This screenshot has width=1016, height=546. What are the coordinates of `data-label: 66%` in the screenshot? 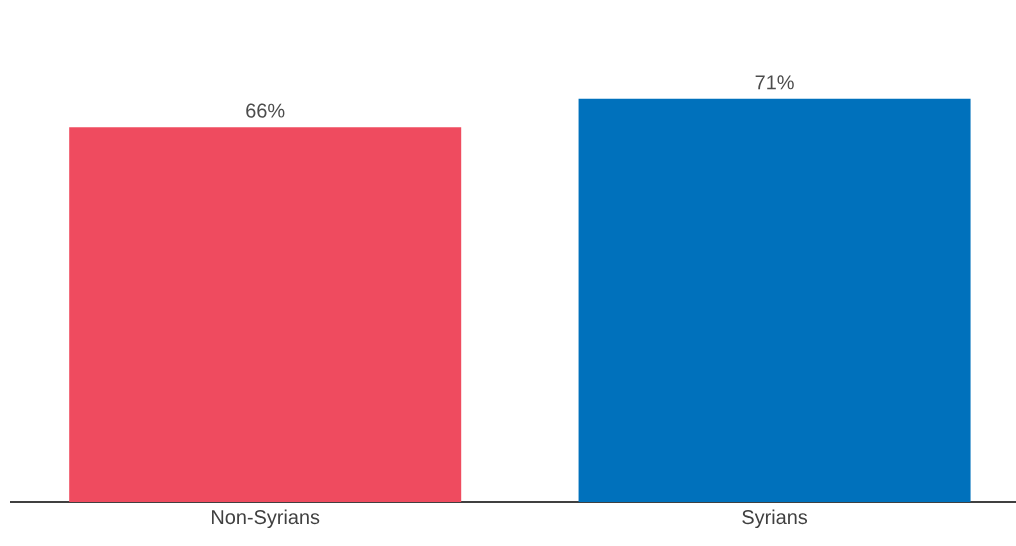 It's located at (265, 110).